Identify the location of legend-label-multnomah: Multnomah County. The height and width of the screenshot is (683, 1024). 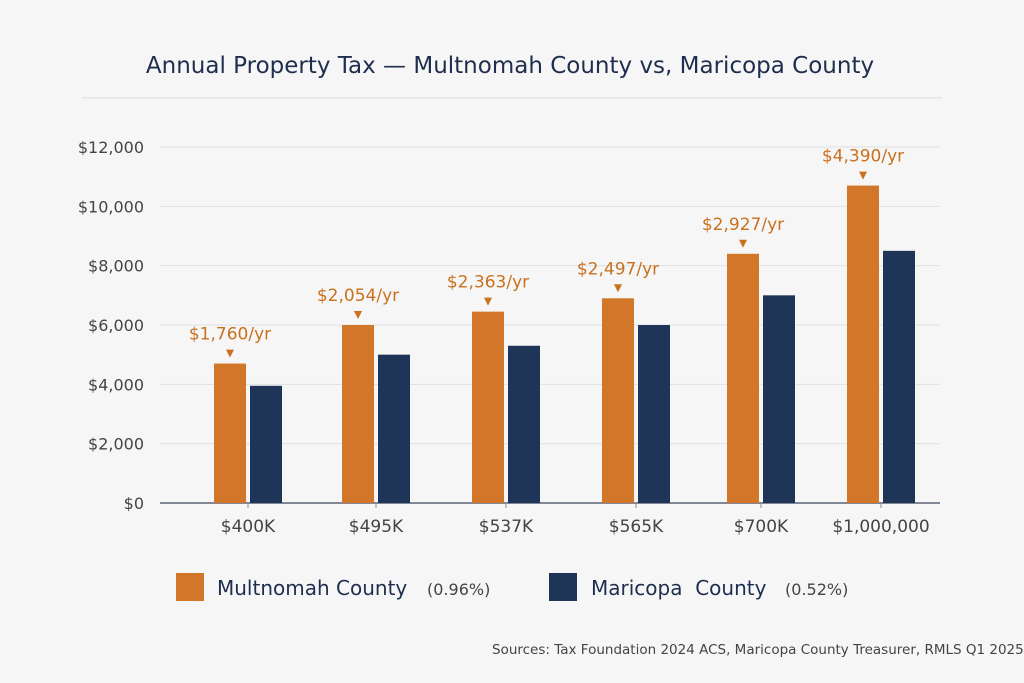
(312, 588).